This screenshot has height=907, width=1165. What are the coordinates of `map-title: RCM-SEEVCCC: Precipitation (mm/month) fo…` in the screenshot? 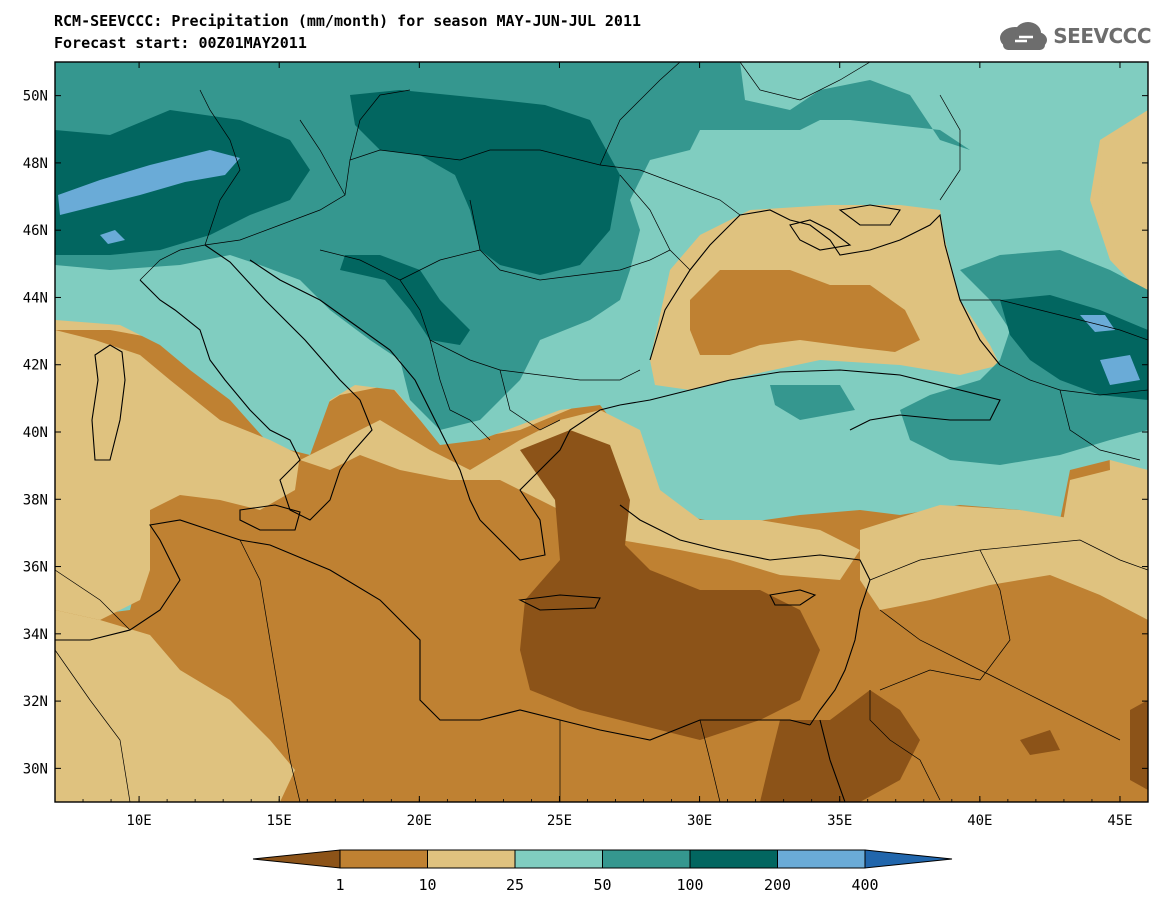 It's located at (347, 21).